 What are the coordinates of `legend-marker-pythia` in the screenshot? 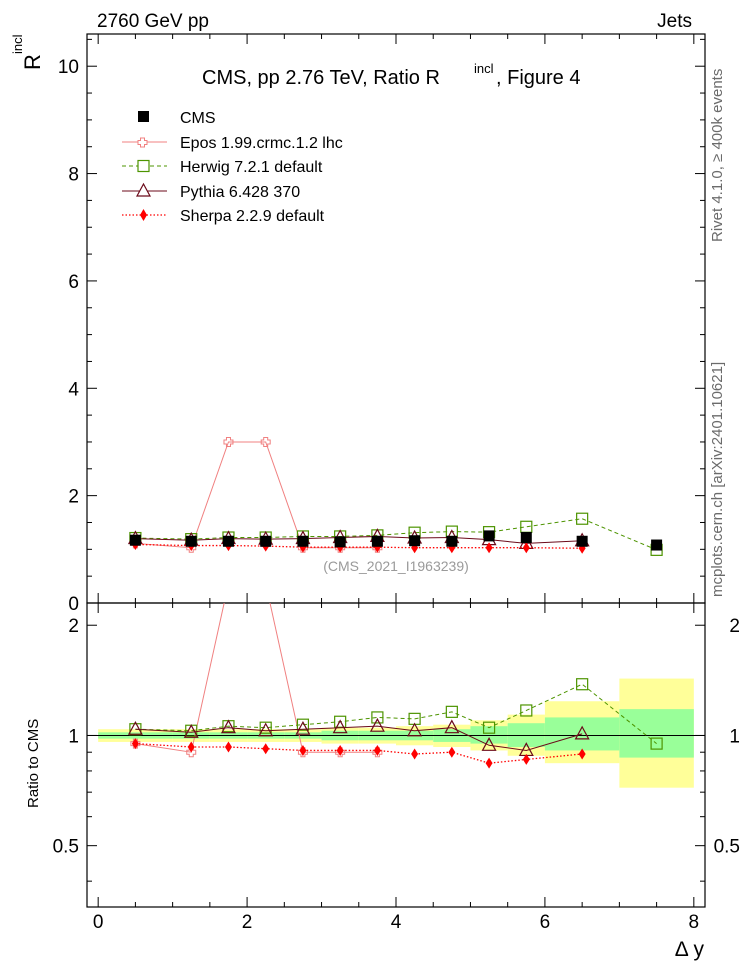 It's located at (143, 189).